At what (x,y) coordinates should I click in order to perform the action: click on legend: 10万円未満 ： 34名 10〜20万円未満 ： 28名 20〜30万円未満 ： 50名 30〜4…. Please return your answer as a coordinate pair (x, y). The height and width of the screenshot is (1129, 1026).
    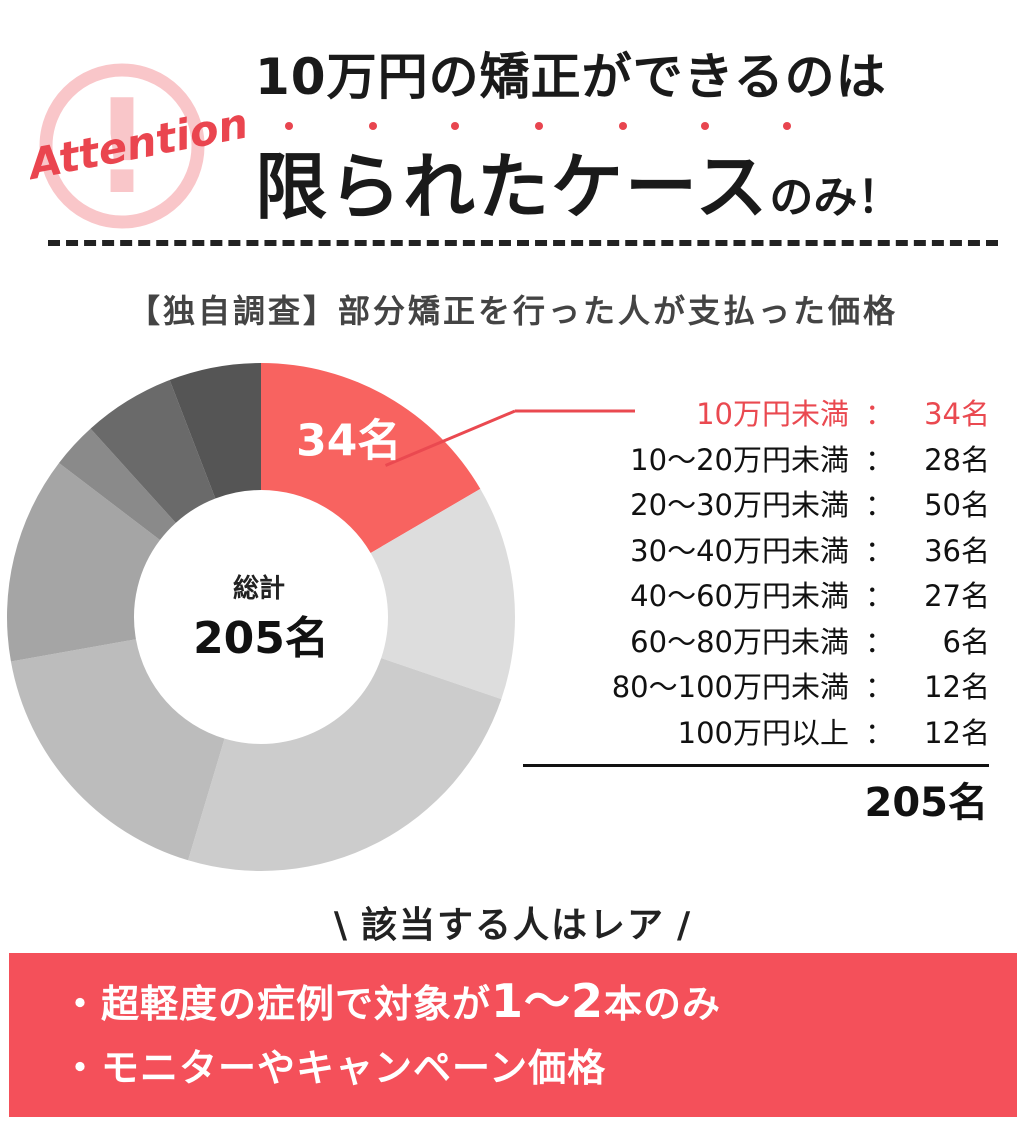
    Looking at the image, I should click on (765, 574).